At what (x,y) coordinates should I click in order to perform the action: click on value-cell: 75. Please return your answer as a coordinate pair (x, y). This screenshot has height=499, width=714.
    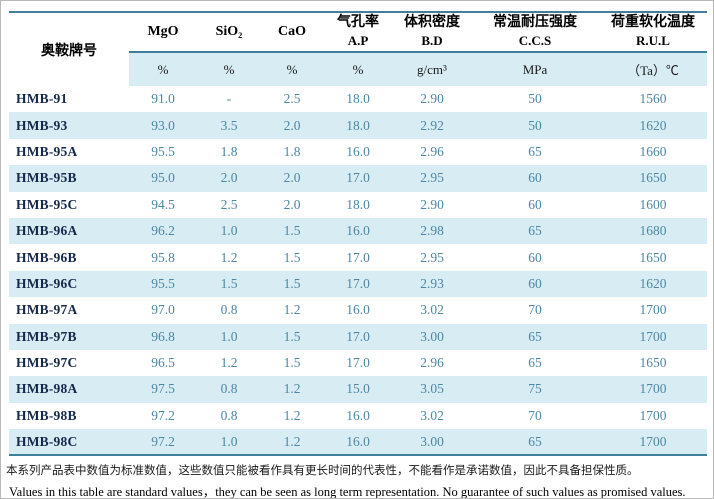
    Looking at the image, I should click on (535, 389).